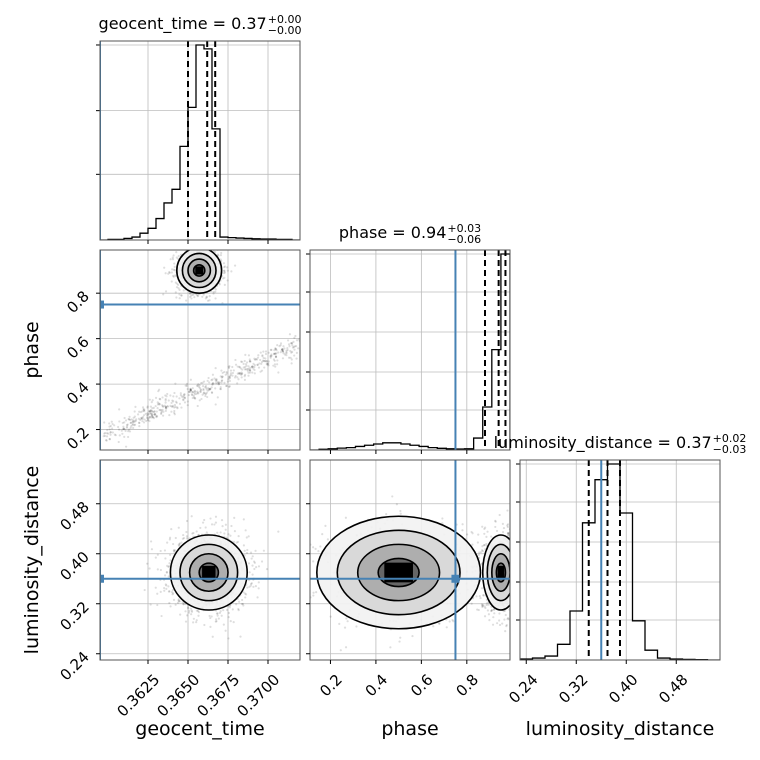 The height and width of the screenshot is (760, 760). What do you see at coordinates (620, 560) in the screenshot?
I see `panel-frame` at bounding box center [620, 560].